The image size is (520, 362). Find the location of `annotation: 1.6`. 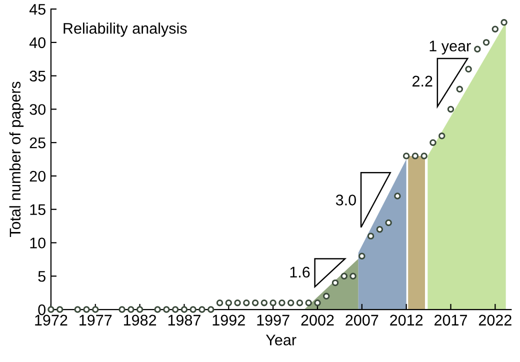

annotation: 1.6 is located at coordinates (300, 272).